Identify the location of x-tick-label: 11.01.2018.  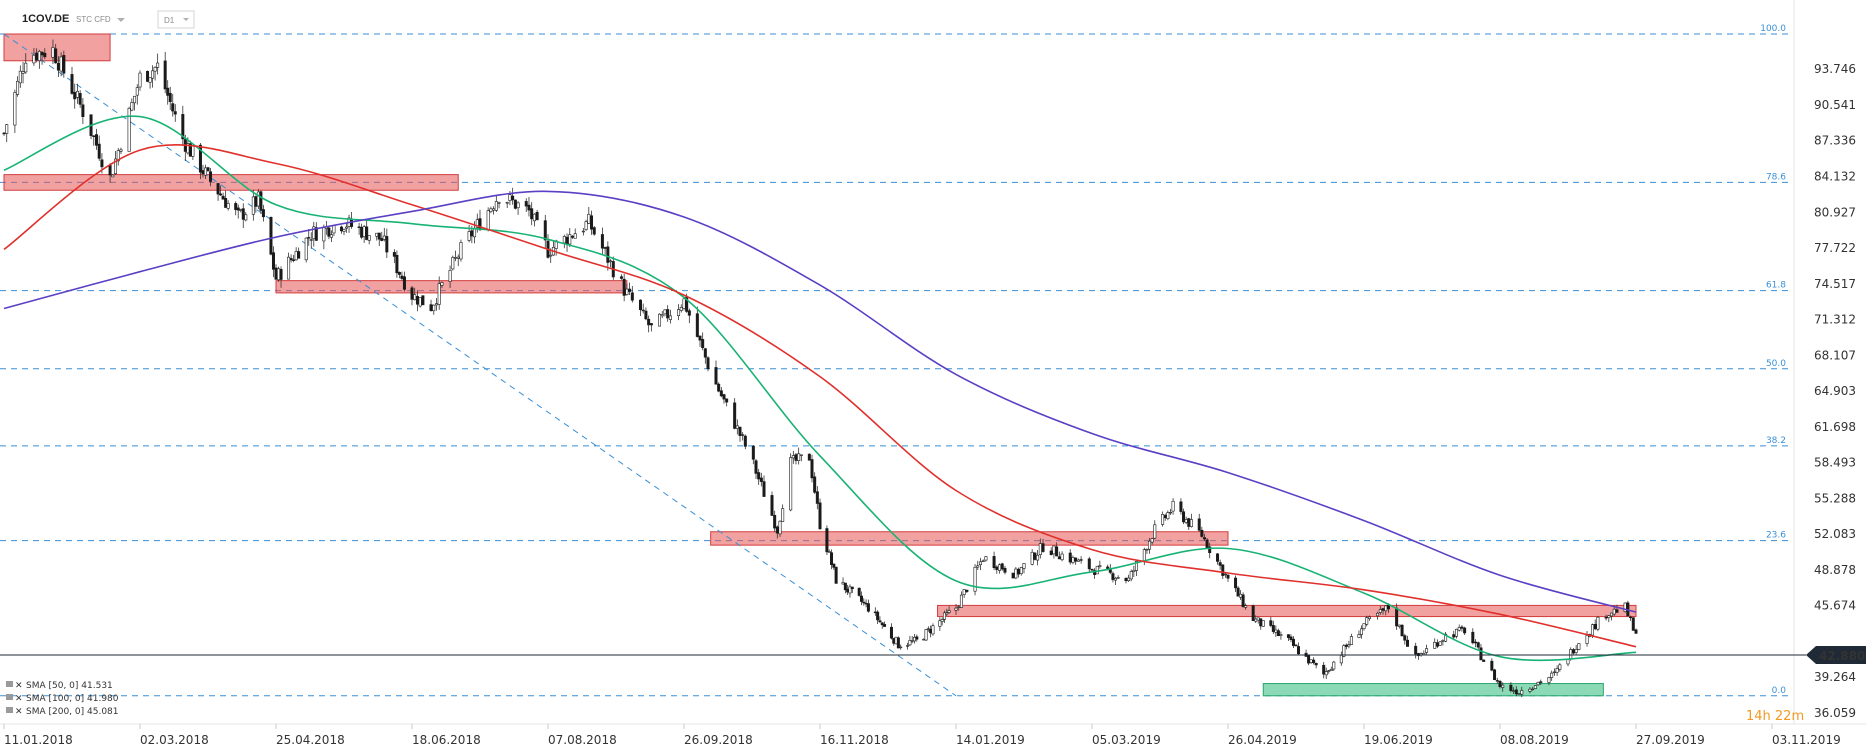
(38, 740).